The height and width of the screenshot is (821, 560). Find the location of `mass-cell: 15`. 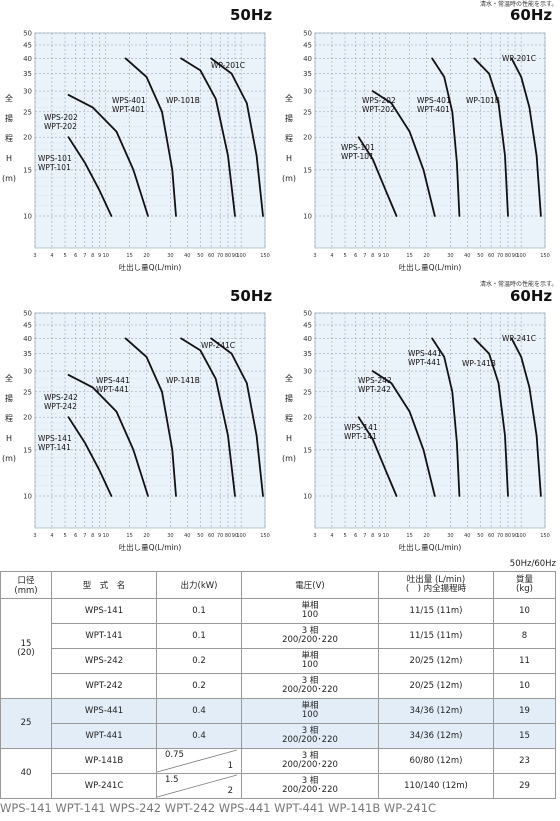

mass-cell: 15 is located at coordinates (524, 736).